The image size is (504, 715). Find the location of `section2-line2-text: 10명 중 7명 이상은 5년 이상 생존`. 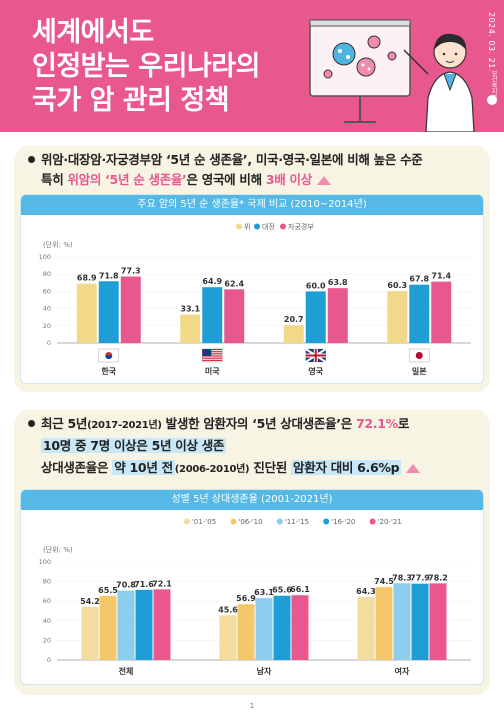

section2-line2-text: 10명 중 7명 이상은 5년 이상 생존 is located at coordinates (134, 445).